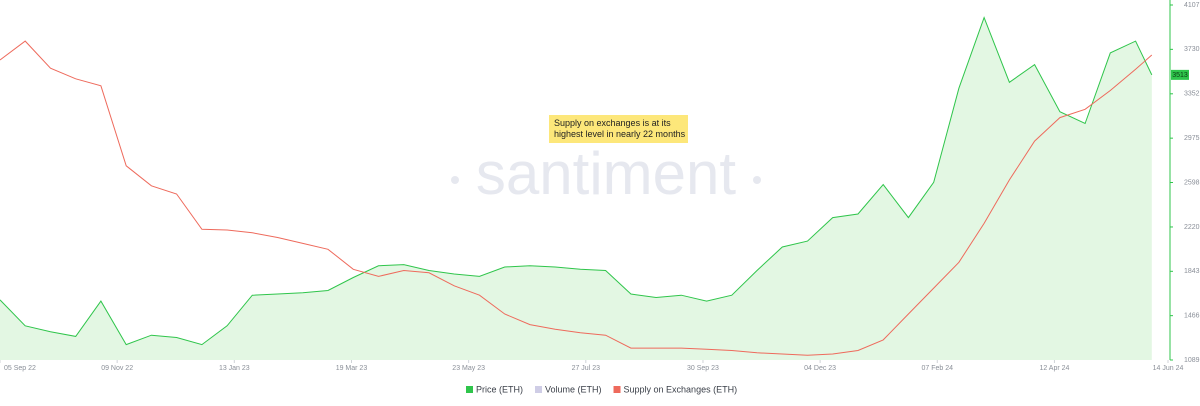 Image resolution: width=1200 pixels, height=406 pixels. What do you see at coordinates (612, 123) in the screenshot?
I see `annotation-line: Supply on exchanges is at its` at bounding box center [612, 123].